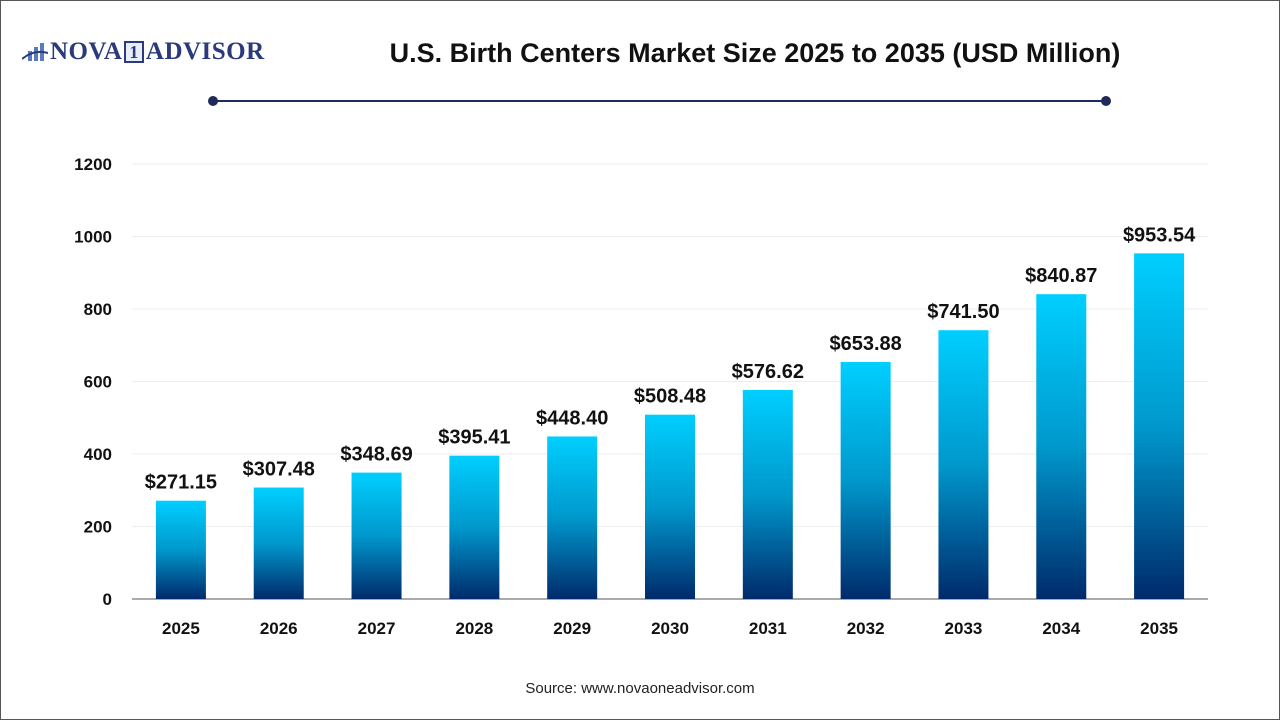 This screenshot has height=720, width=1280. What do you see at coordinates (866, 628) in the screenshot?
I see `x-tick-label: 2032` at bounding box center [866, 628].